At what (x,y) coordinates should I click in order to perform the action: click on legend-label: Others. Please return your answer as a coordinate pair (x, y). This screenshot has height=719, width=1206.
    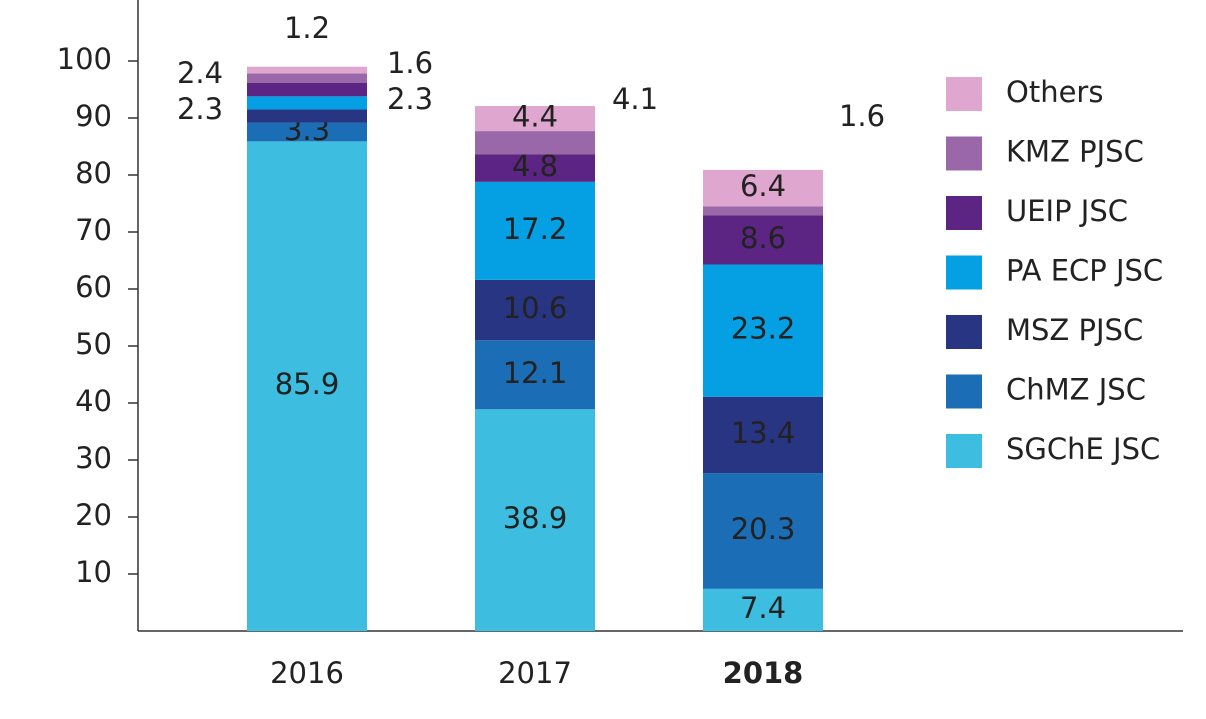
    Looking at the image, I should click on (1054, 92).